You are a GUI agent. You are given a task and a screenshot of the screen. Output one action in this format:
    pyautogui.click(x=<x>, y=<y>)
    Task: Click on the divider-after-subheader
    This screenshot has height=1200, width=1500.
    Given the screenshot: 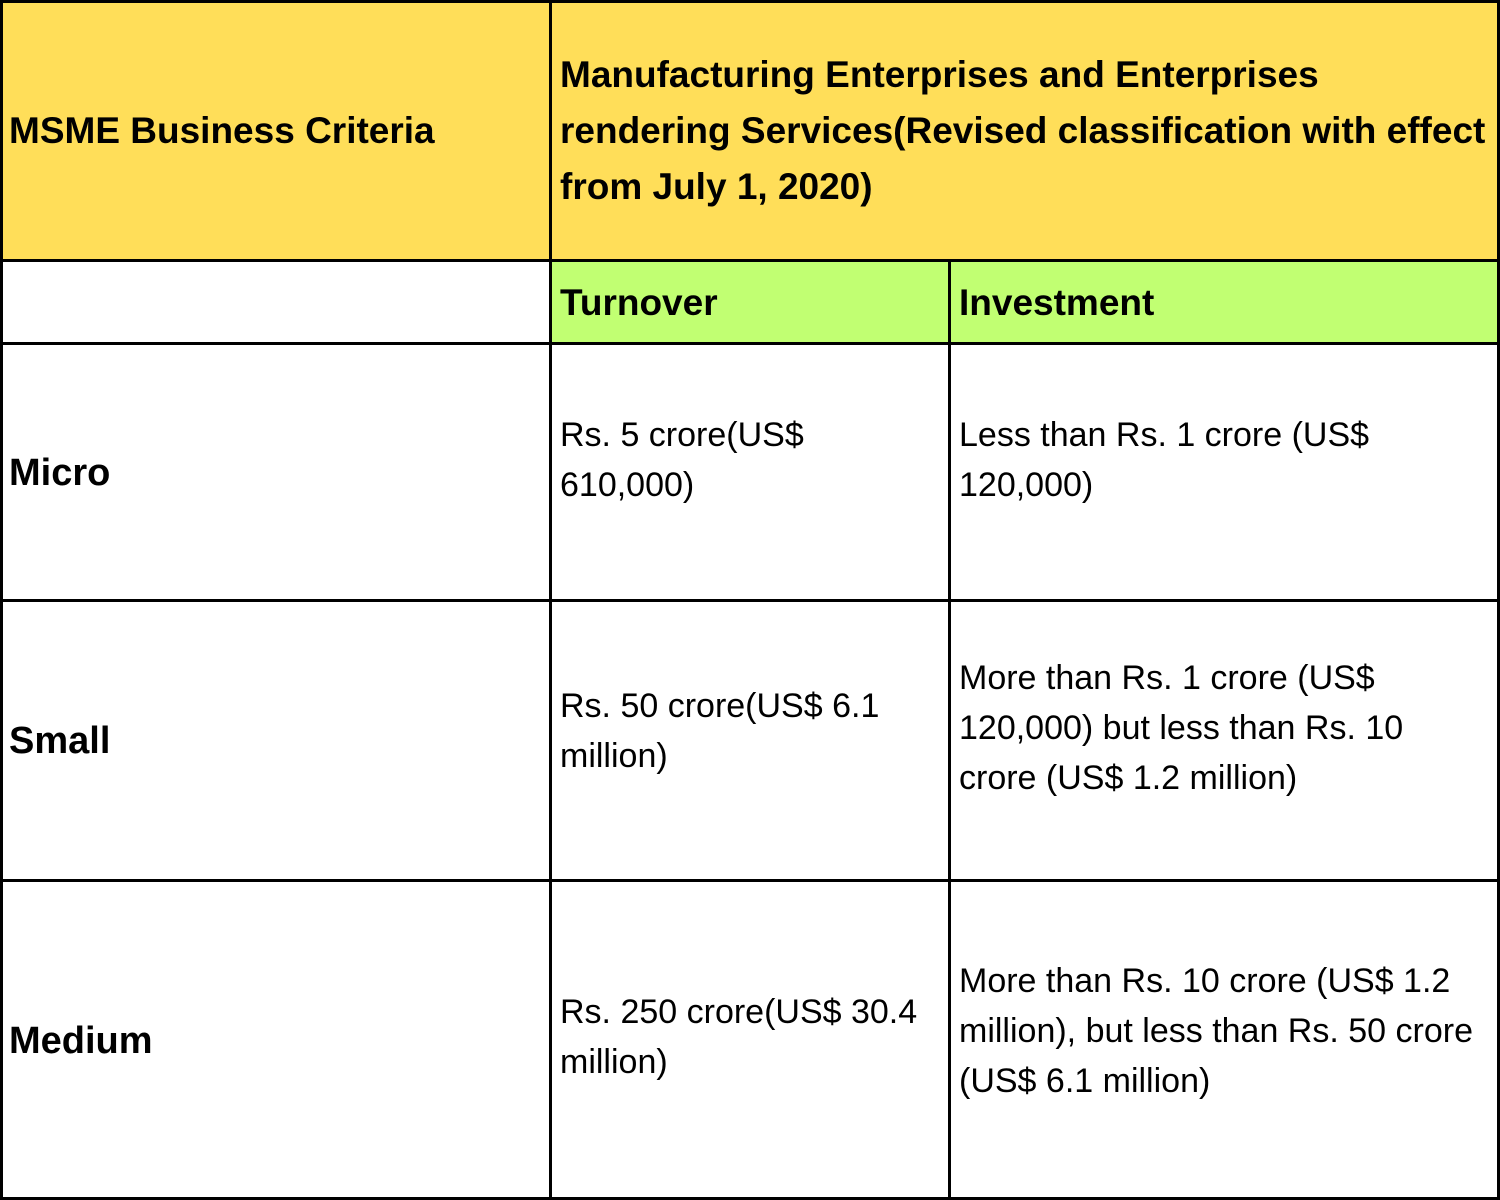 What is the action you would take?
    pyautogui.click(x=750, y=343)
    